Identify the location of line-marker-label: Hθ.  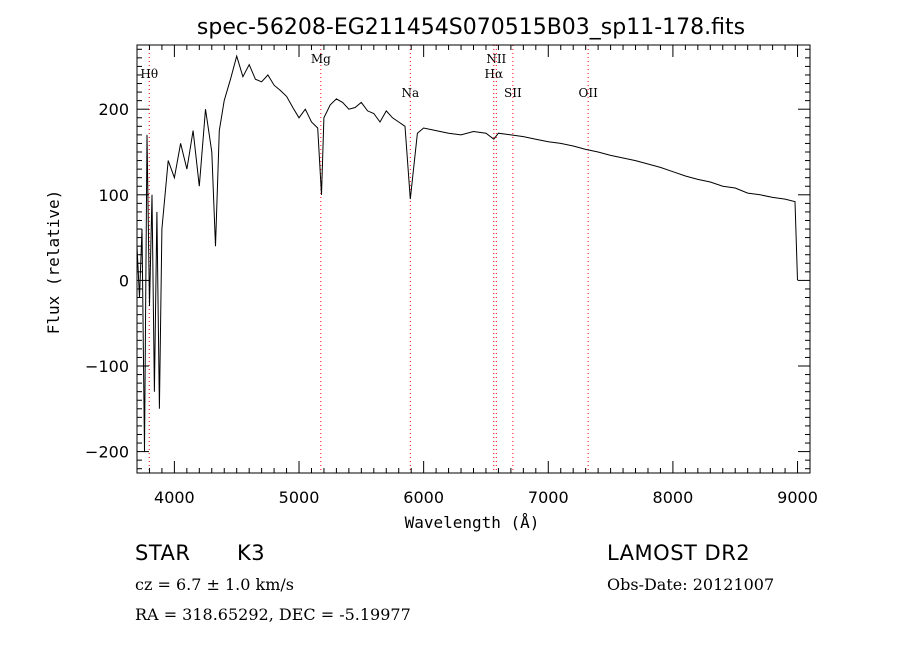
(149, 74).